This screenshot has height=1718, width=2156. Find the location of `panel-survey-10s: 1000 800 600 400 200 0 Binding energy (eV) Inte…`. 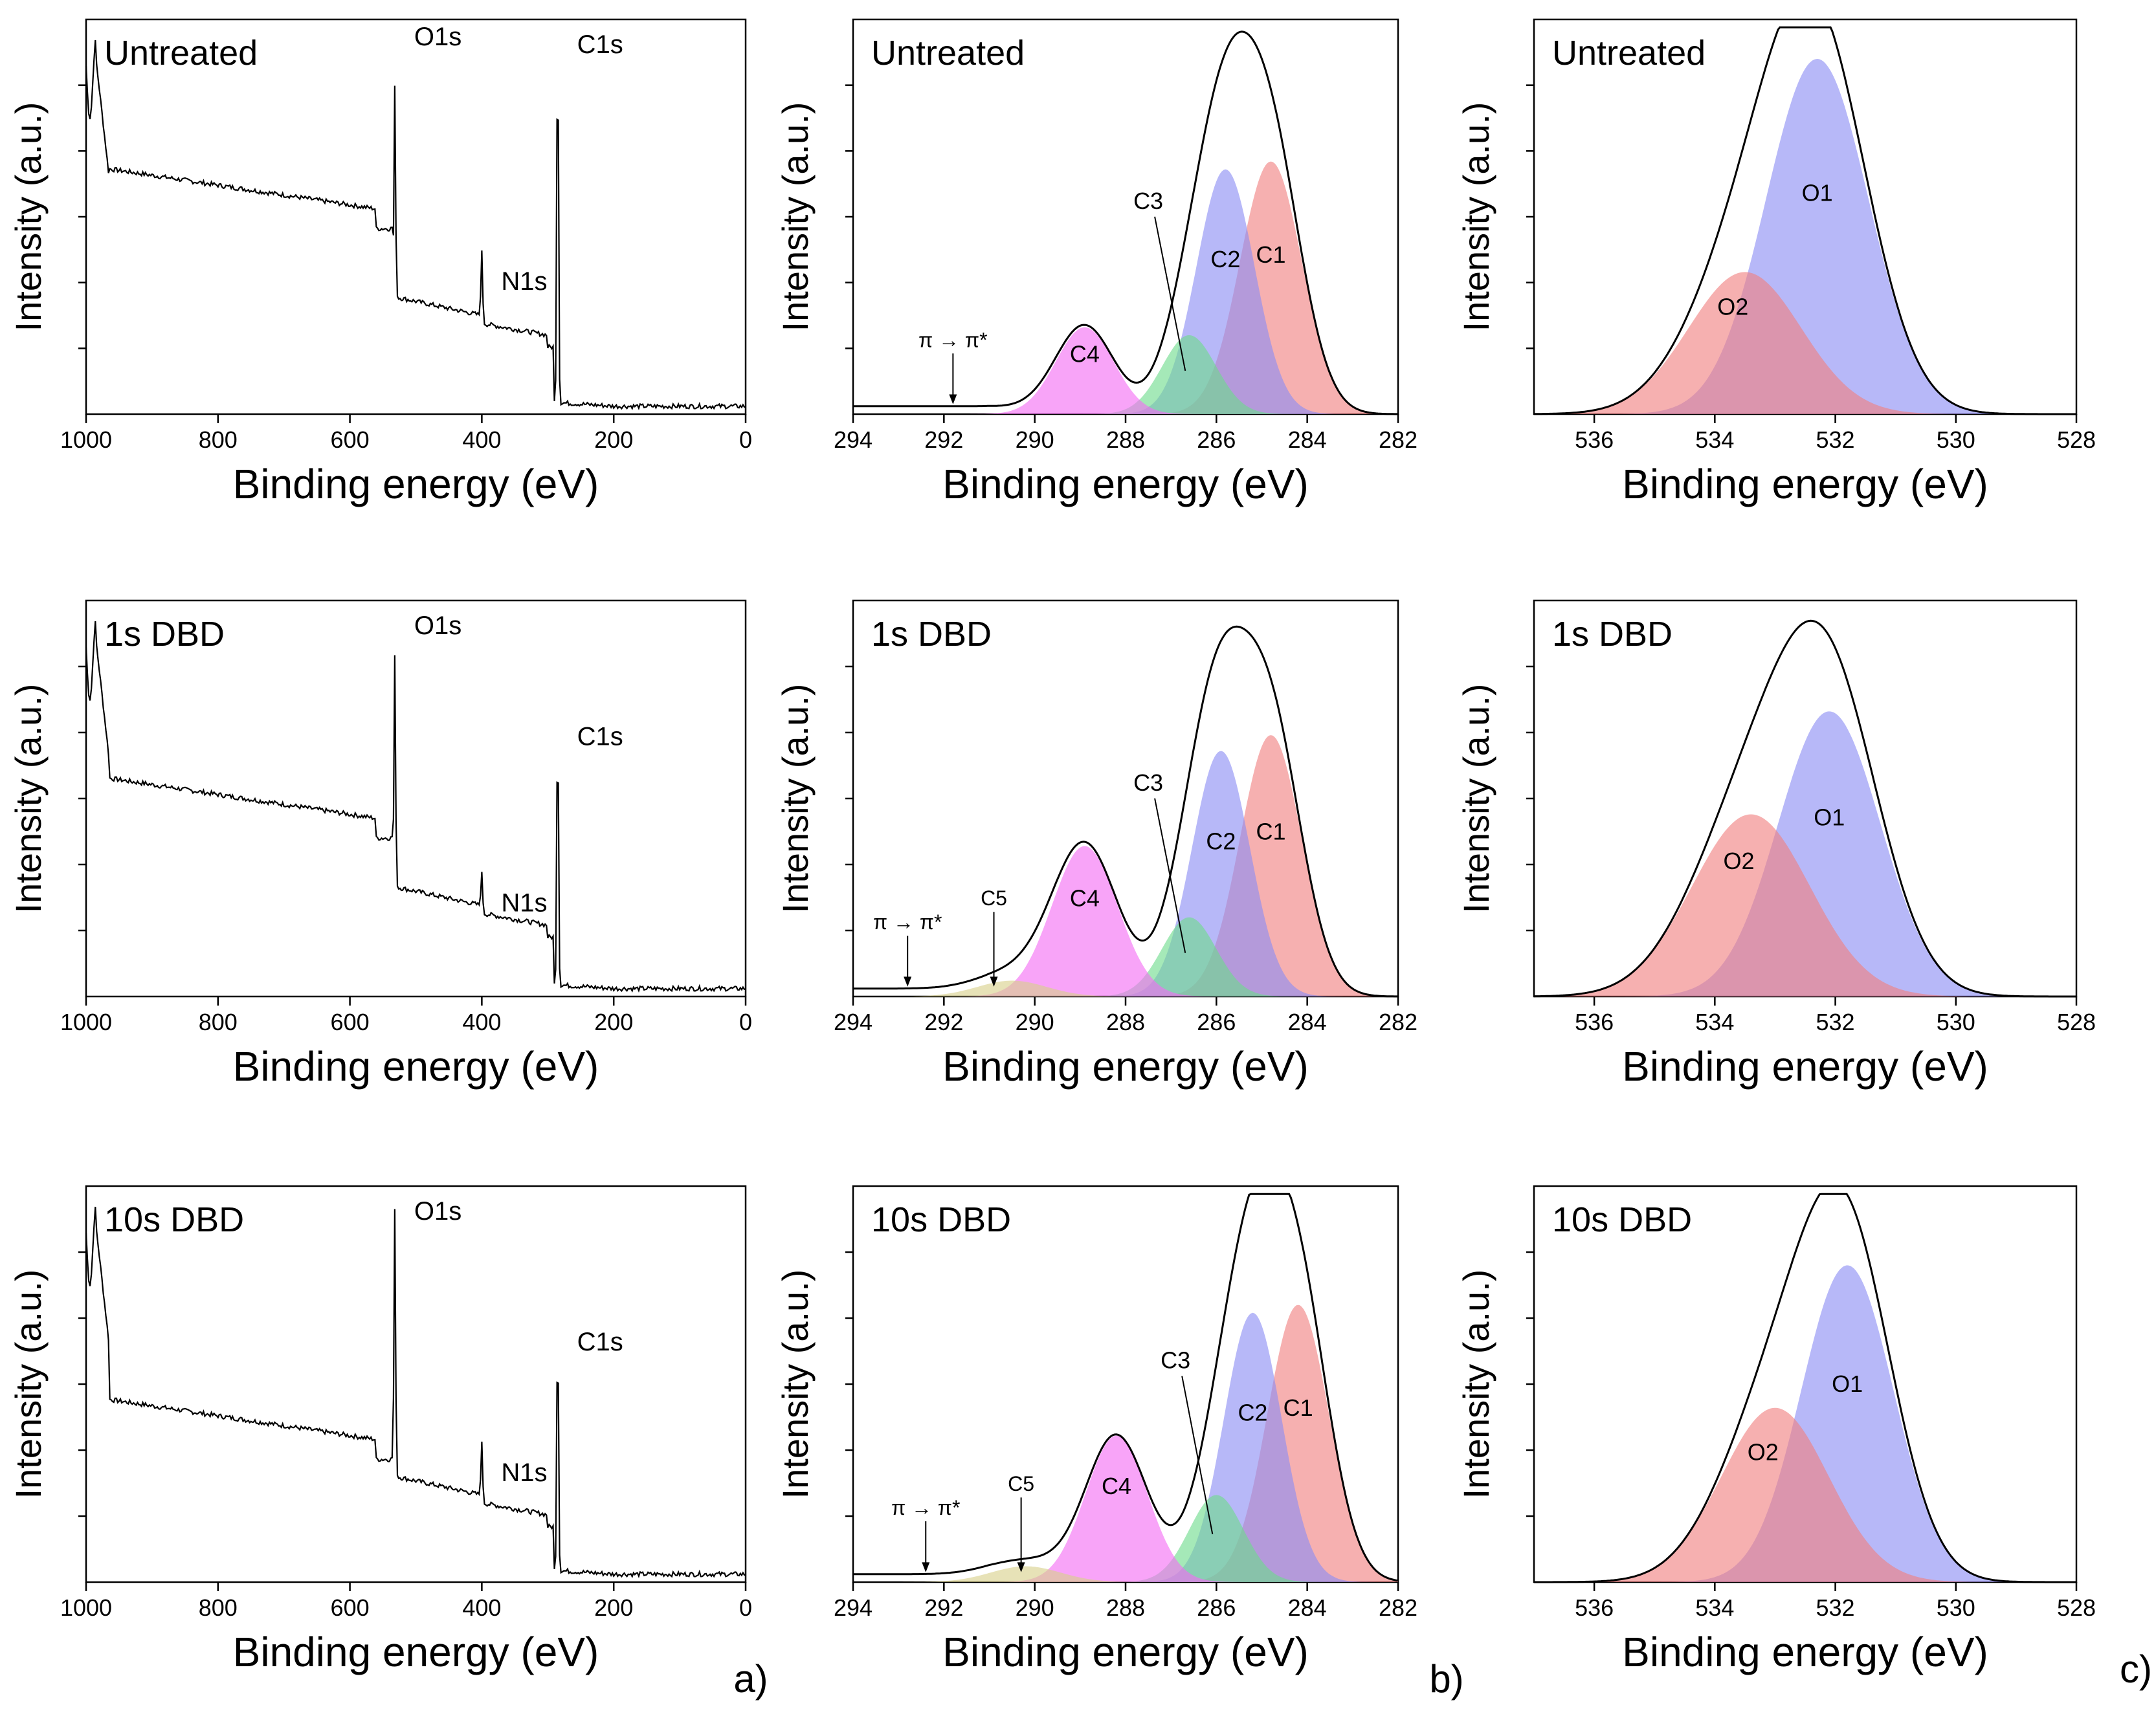

panel-survey-10s: 1000 800 600 400 200 0 Binding energy (eV) Inte… is located at coordinates (380, 1430).